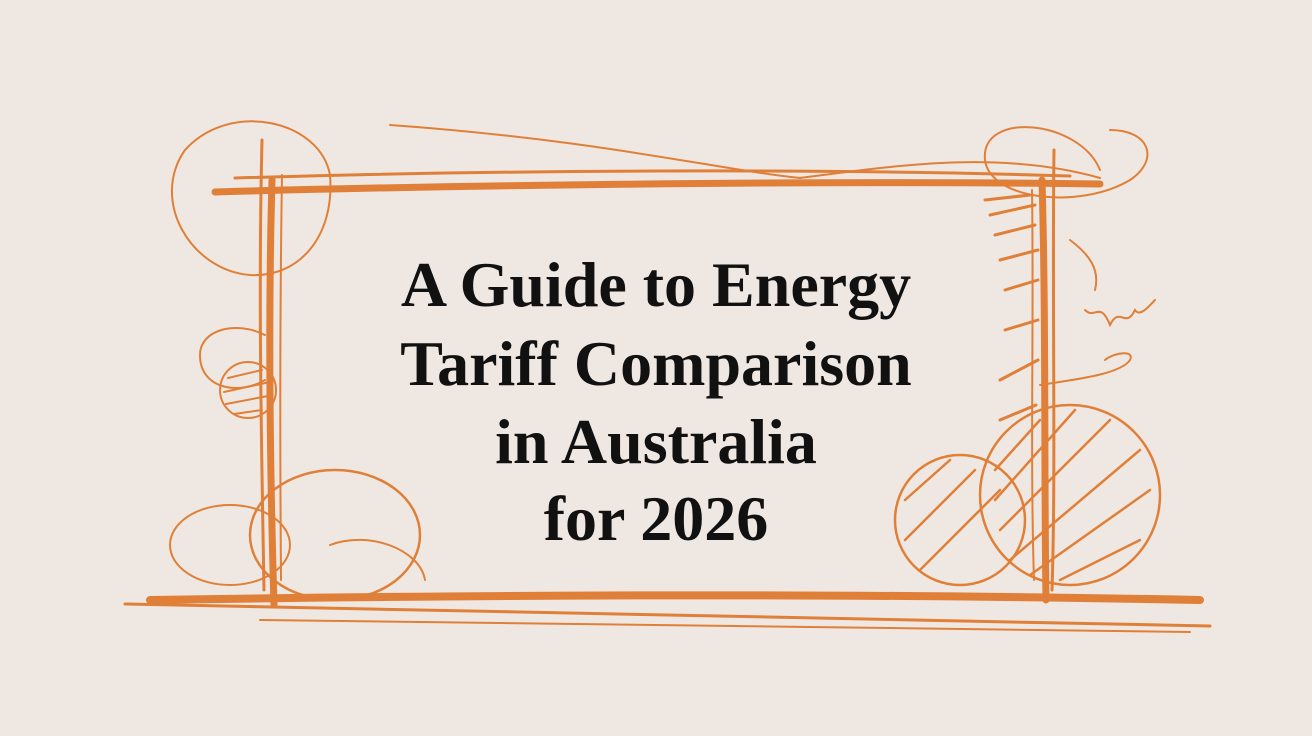  What do you see at coordinates (655, 363) in the screenshot?
I see `title-line: Tariff Comparison` at bounding box center [655, 363].